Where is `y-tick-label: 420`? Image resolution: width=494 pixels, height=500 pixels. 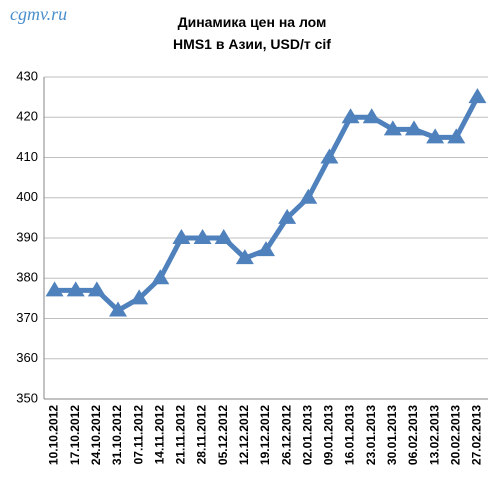 y-tick-label: 420 is located at coordinates (27, 116).